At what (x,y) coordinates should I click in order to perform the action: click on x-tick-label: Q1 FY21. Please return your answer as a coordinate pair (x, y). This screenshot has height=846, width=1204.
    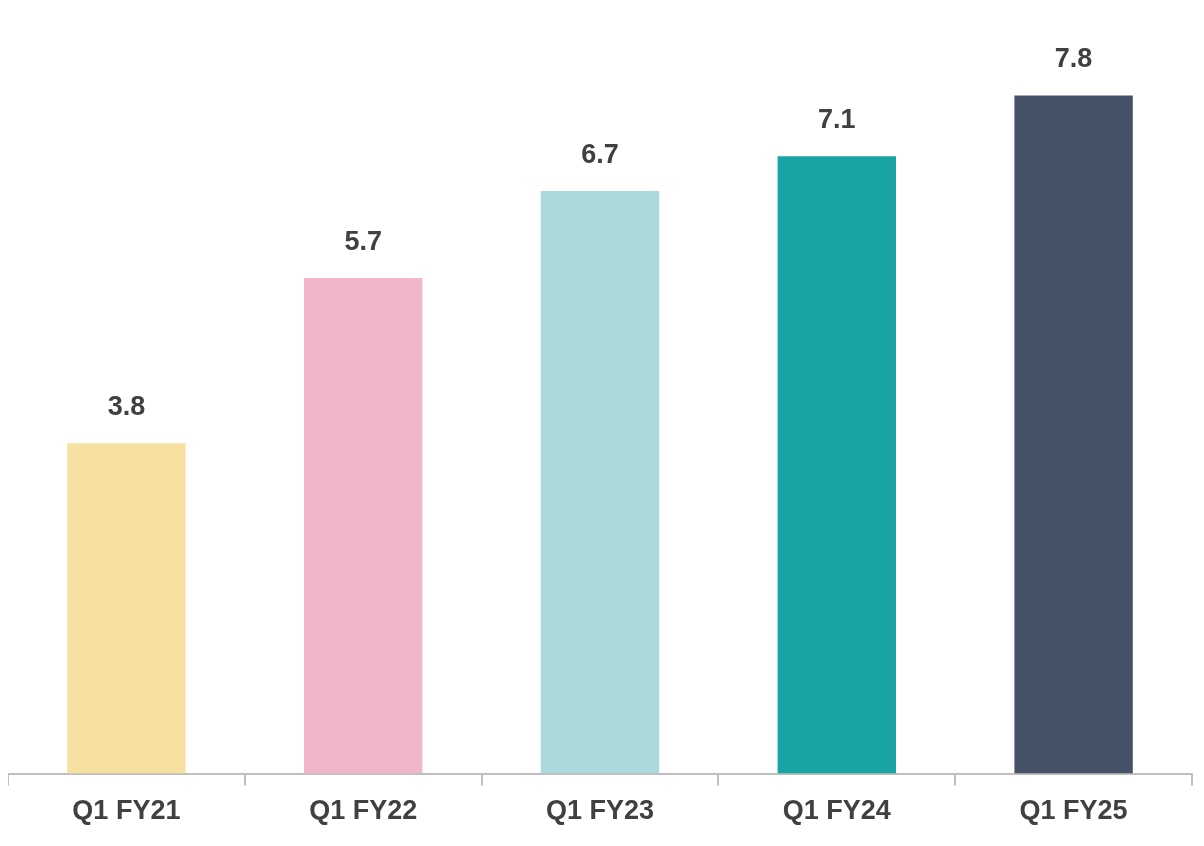
    Looking at the image, I should click on (126, 810).